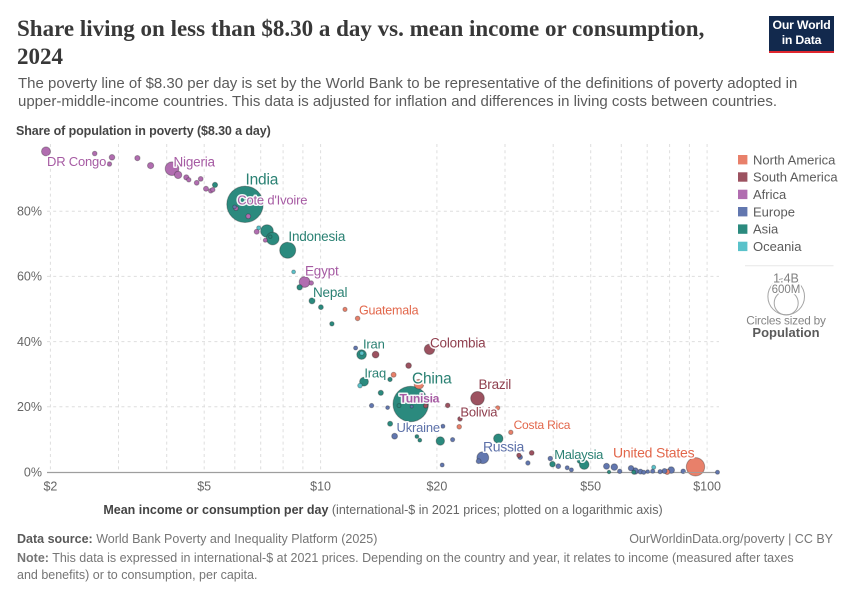 The width and height of the screenshot is (850, 600). Describe the element at coordinates (330, 292) in the screenshot. I see `svg-text: Nepal` at that location.